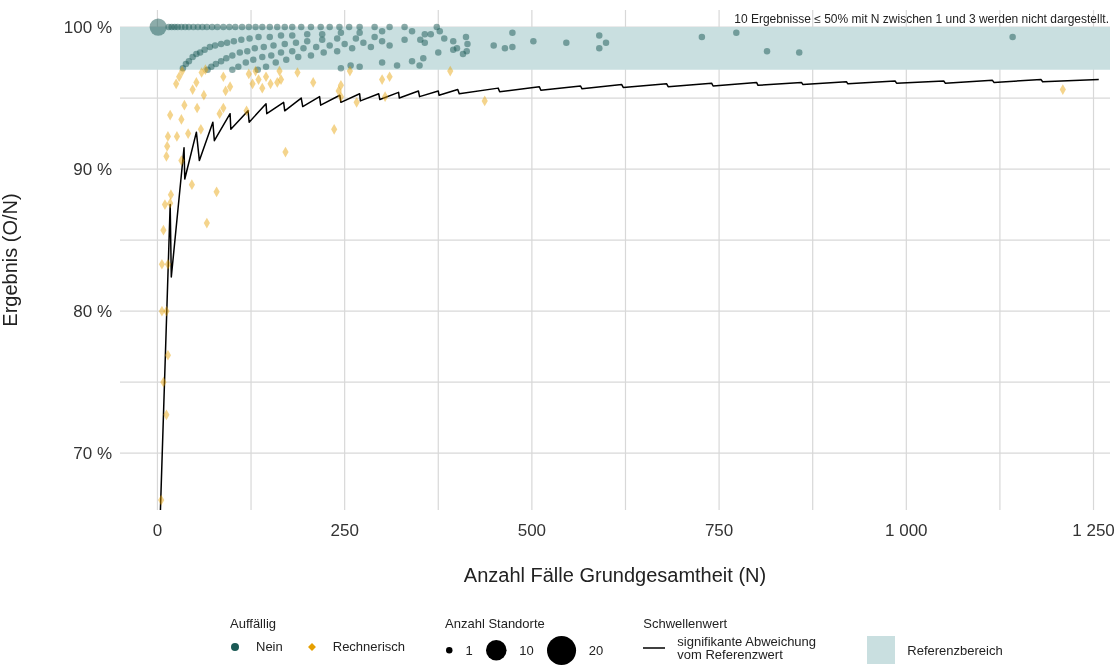 The width and height of the screenshot is (1117, 671). I want to click on x-tick-label: 1 250, so click(1093, 530).